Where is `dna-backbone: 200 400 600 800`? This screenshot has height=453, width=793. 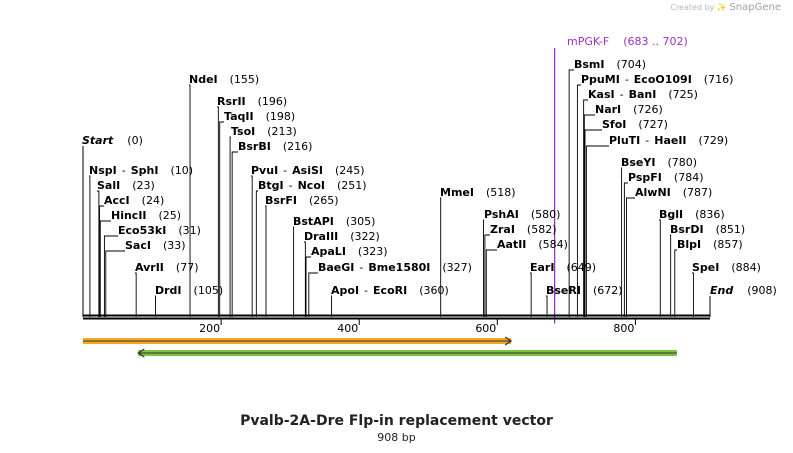 dna-backbone: 200 400 600 800 is located at coordinates (396, 324).